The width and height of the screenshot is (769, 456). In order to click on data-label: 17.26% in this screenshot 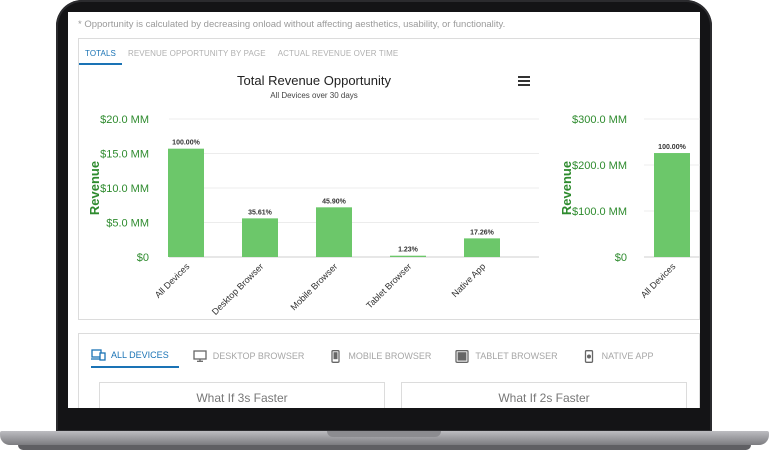, I will do `click(482, 232)`.